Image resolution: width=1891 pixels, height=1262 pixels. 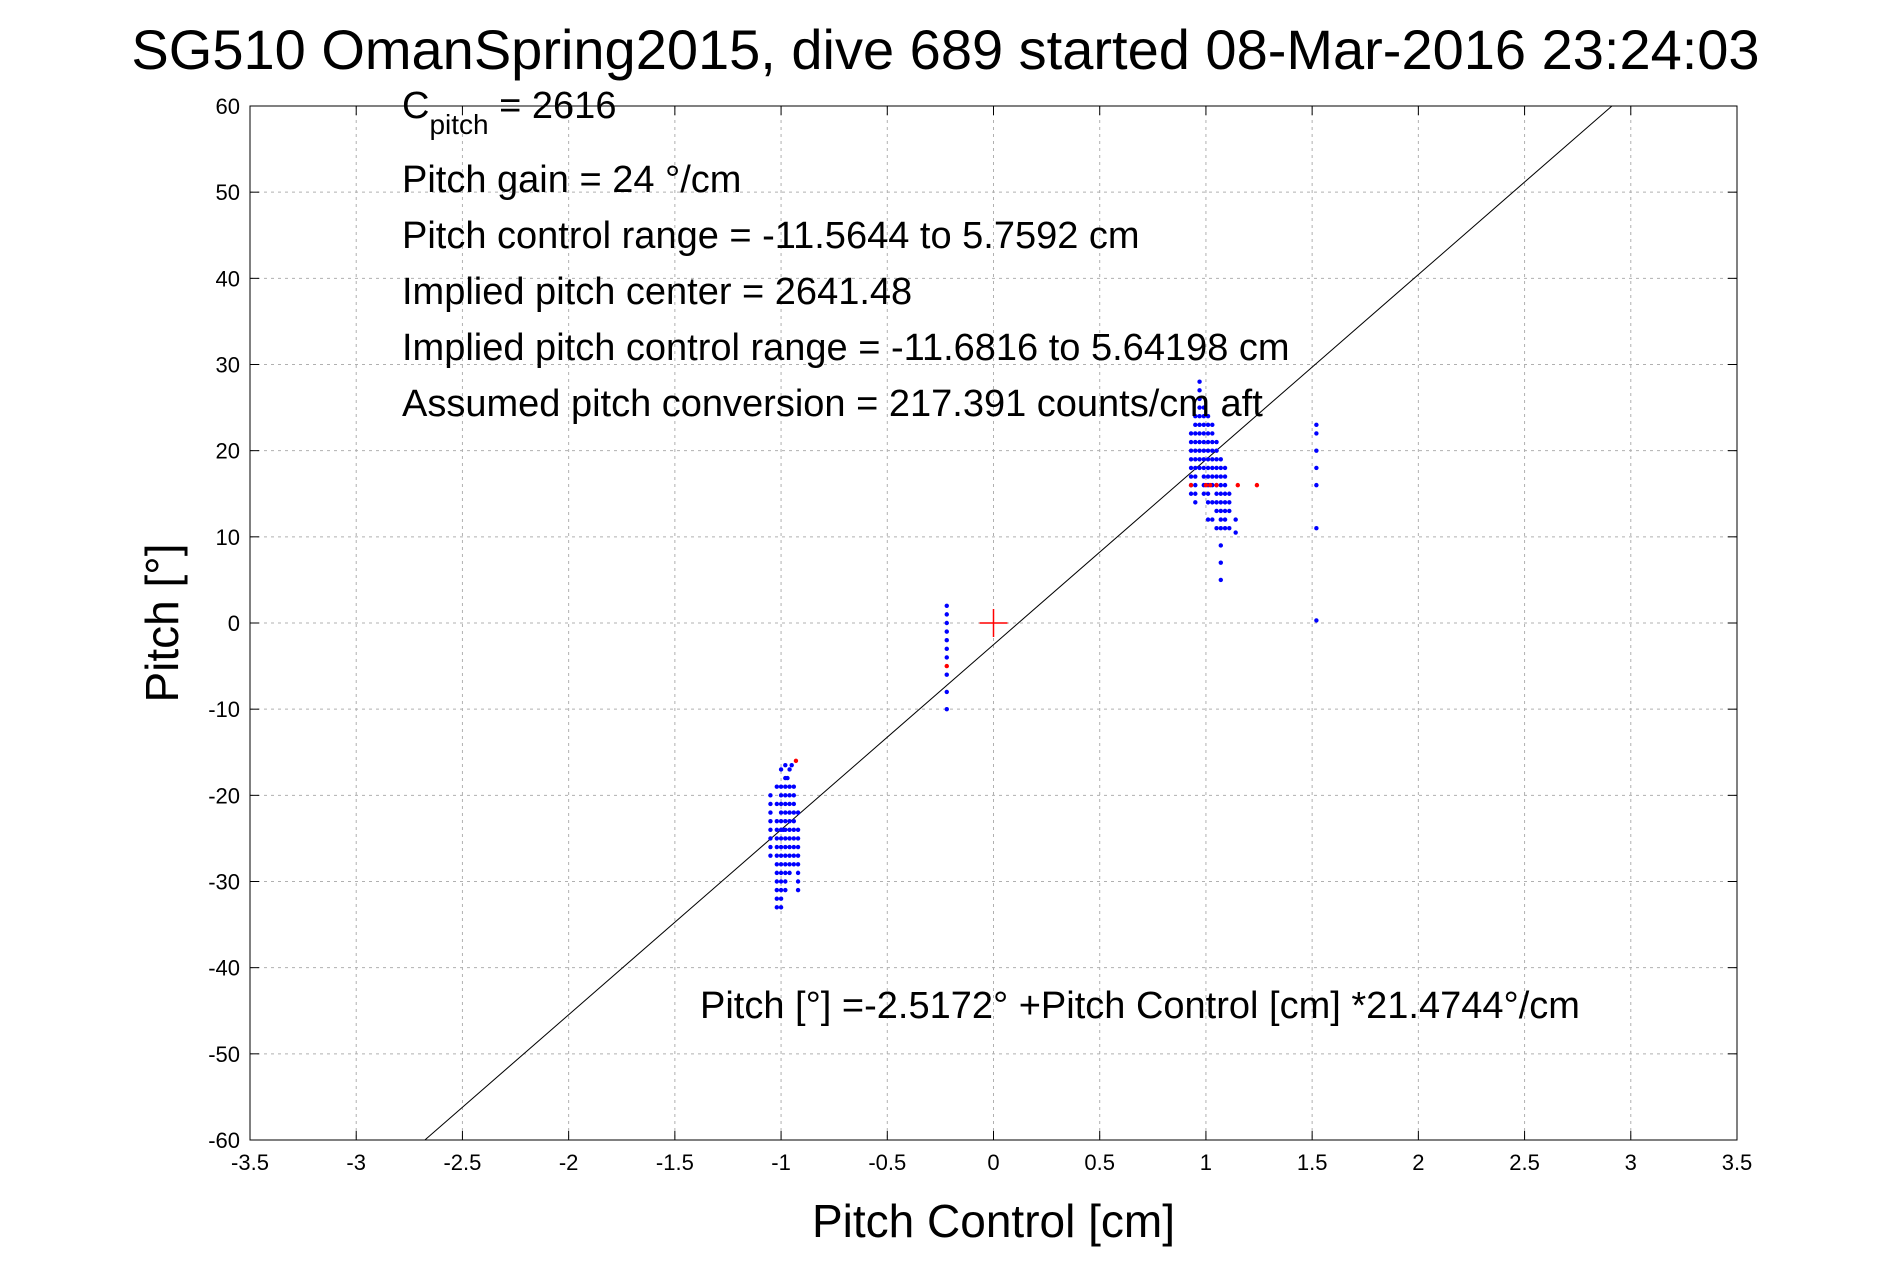 What do you see at coordinates (1524, 1162) in the screenshot?
I see `x-tick-label: 2.5` at bounding box center [1524, 1162].